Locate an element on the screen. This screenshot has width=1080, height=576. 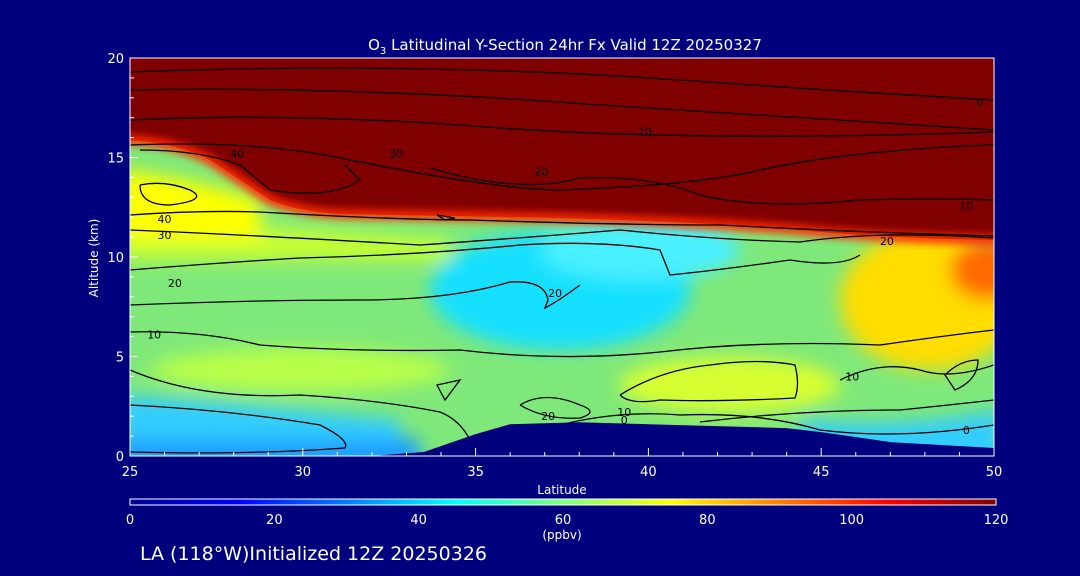
y-tick-label: 0 is located at coordinates (120, 457).